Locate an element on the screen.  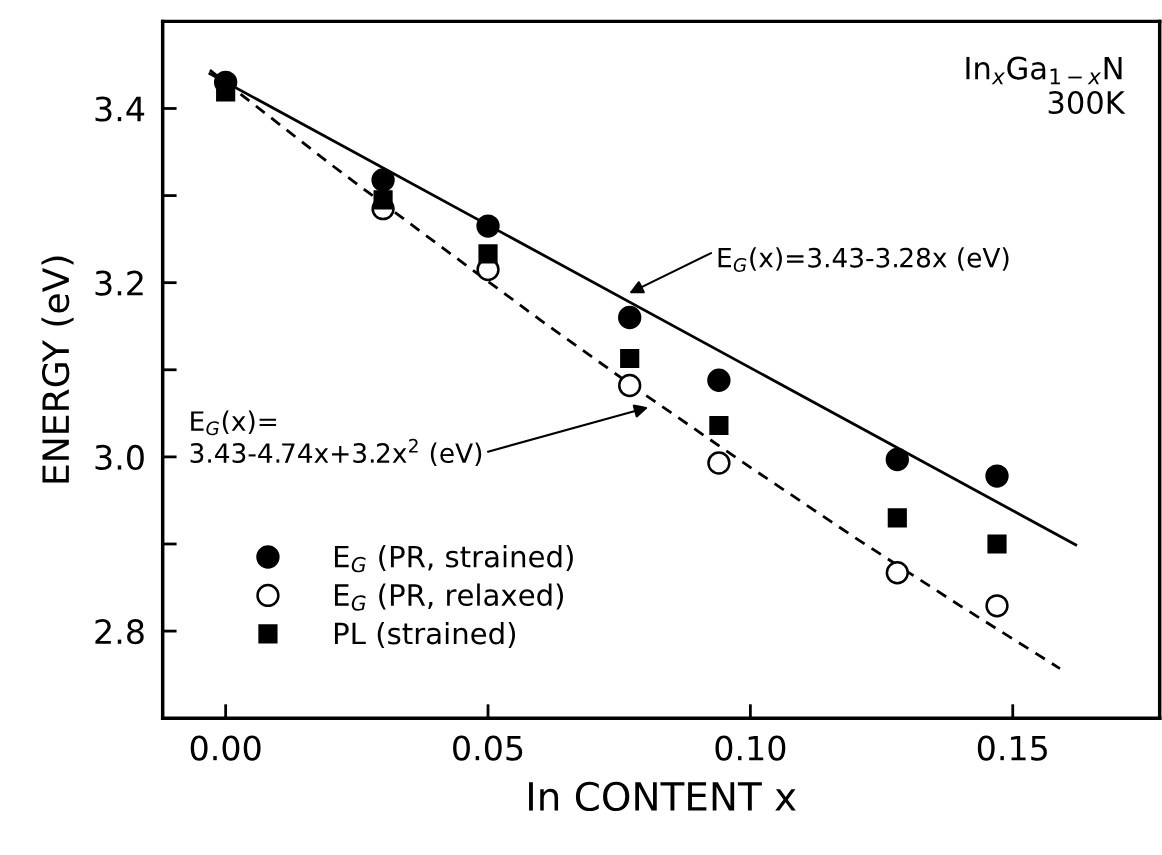
legend-label: E$_{G}$ (PR, relaxed) is located at coordinates (448, 597).